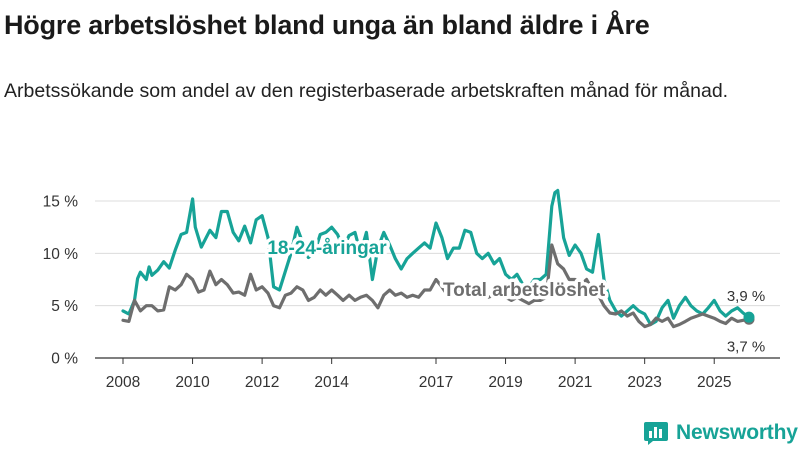 The width and height of the screenshot is (800, 450). I want to click on x-tick-label-2025: 2025, so click(714, 382).